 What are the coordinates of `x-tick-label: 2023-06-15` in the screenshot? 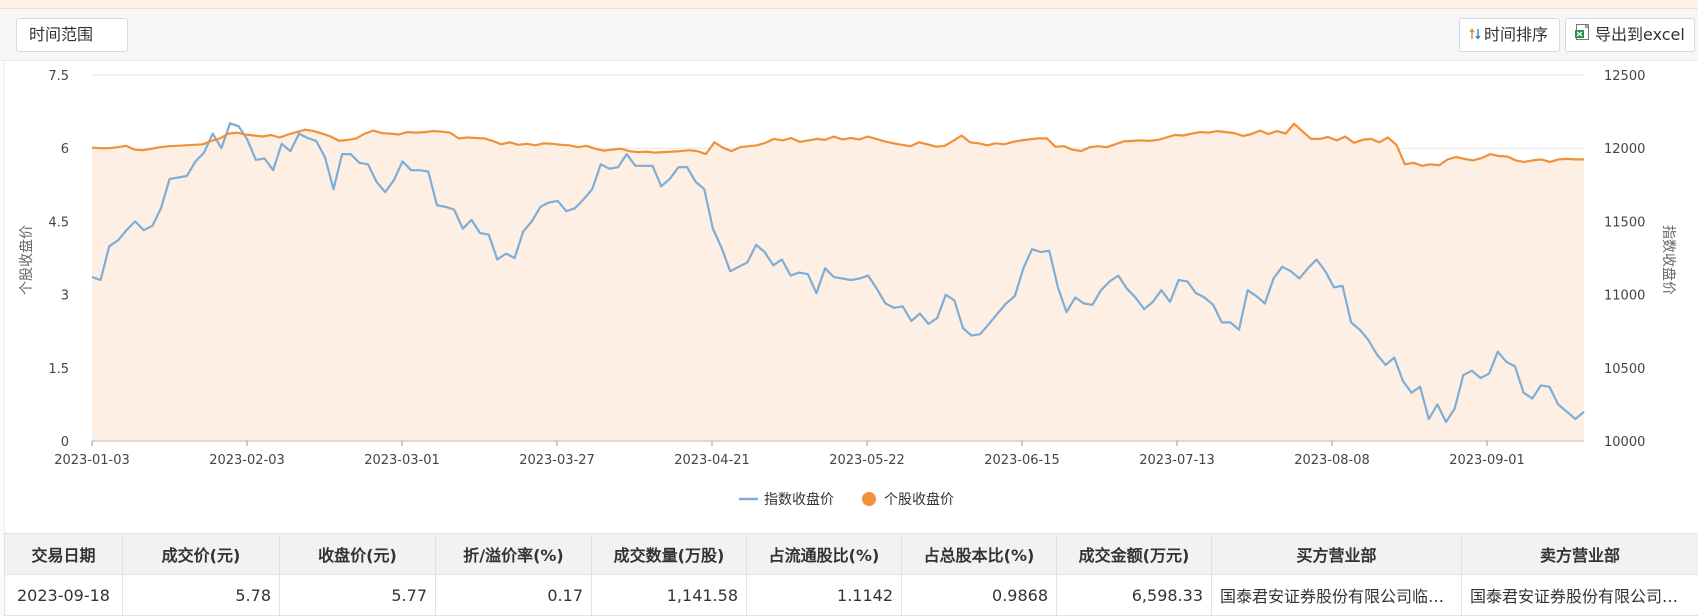 It's located at (1022, 460).